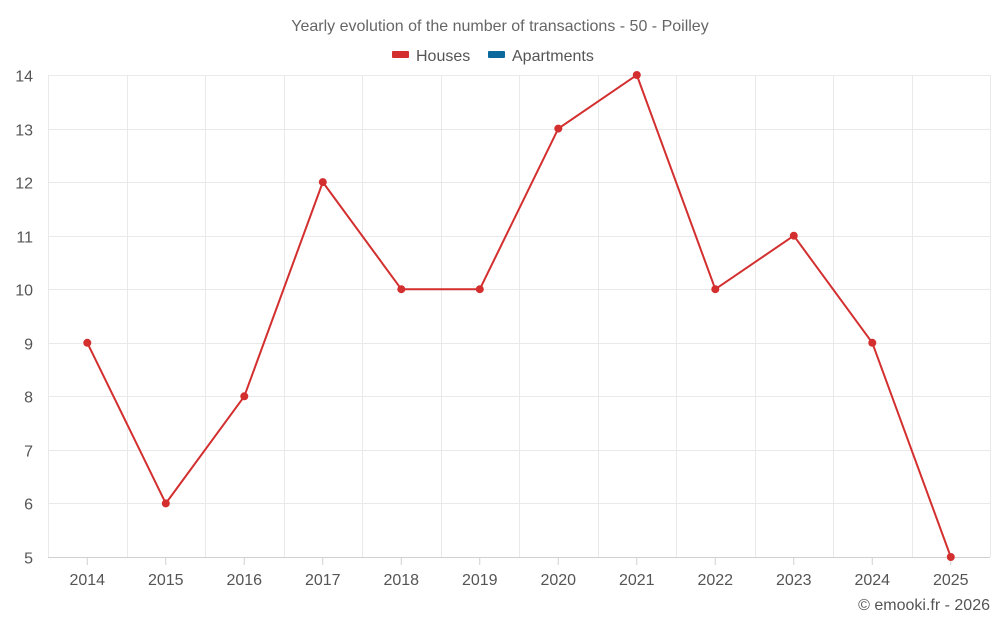 The image size is (1000, 625). What do you see at coordinates (24, 184) in the screenshot?
I see `y-tick-label: 12` at bounding box center [24, 184].